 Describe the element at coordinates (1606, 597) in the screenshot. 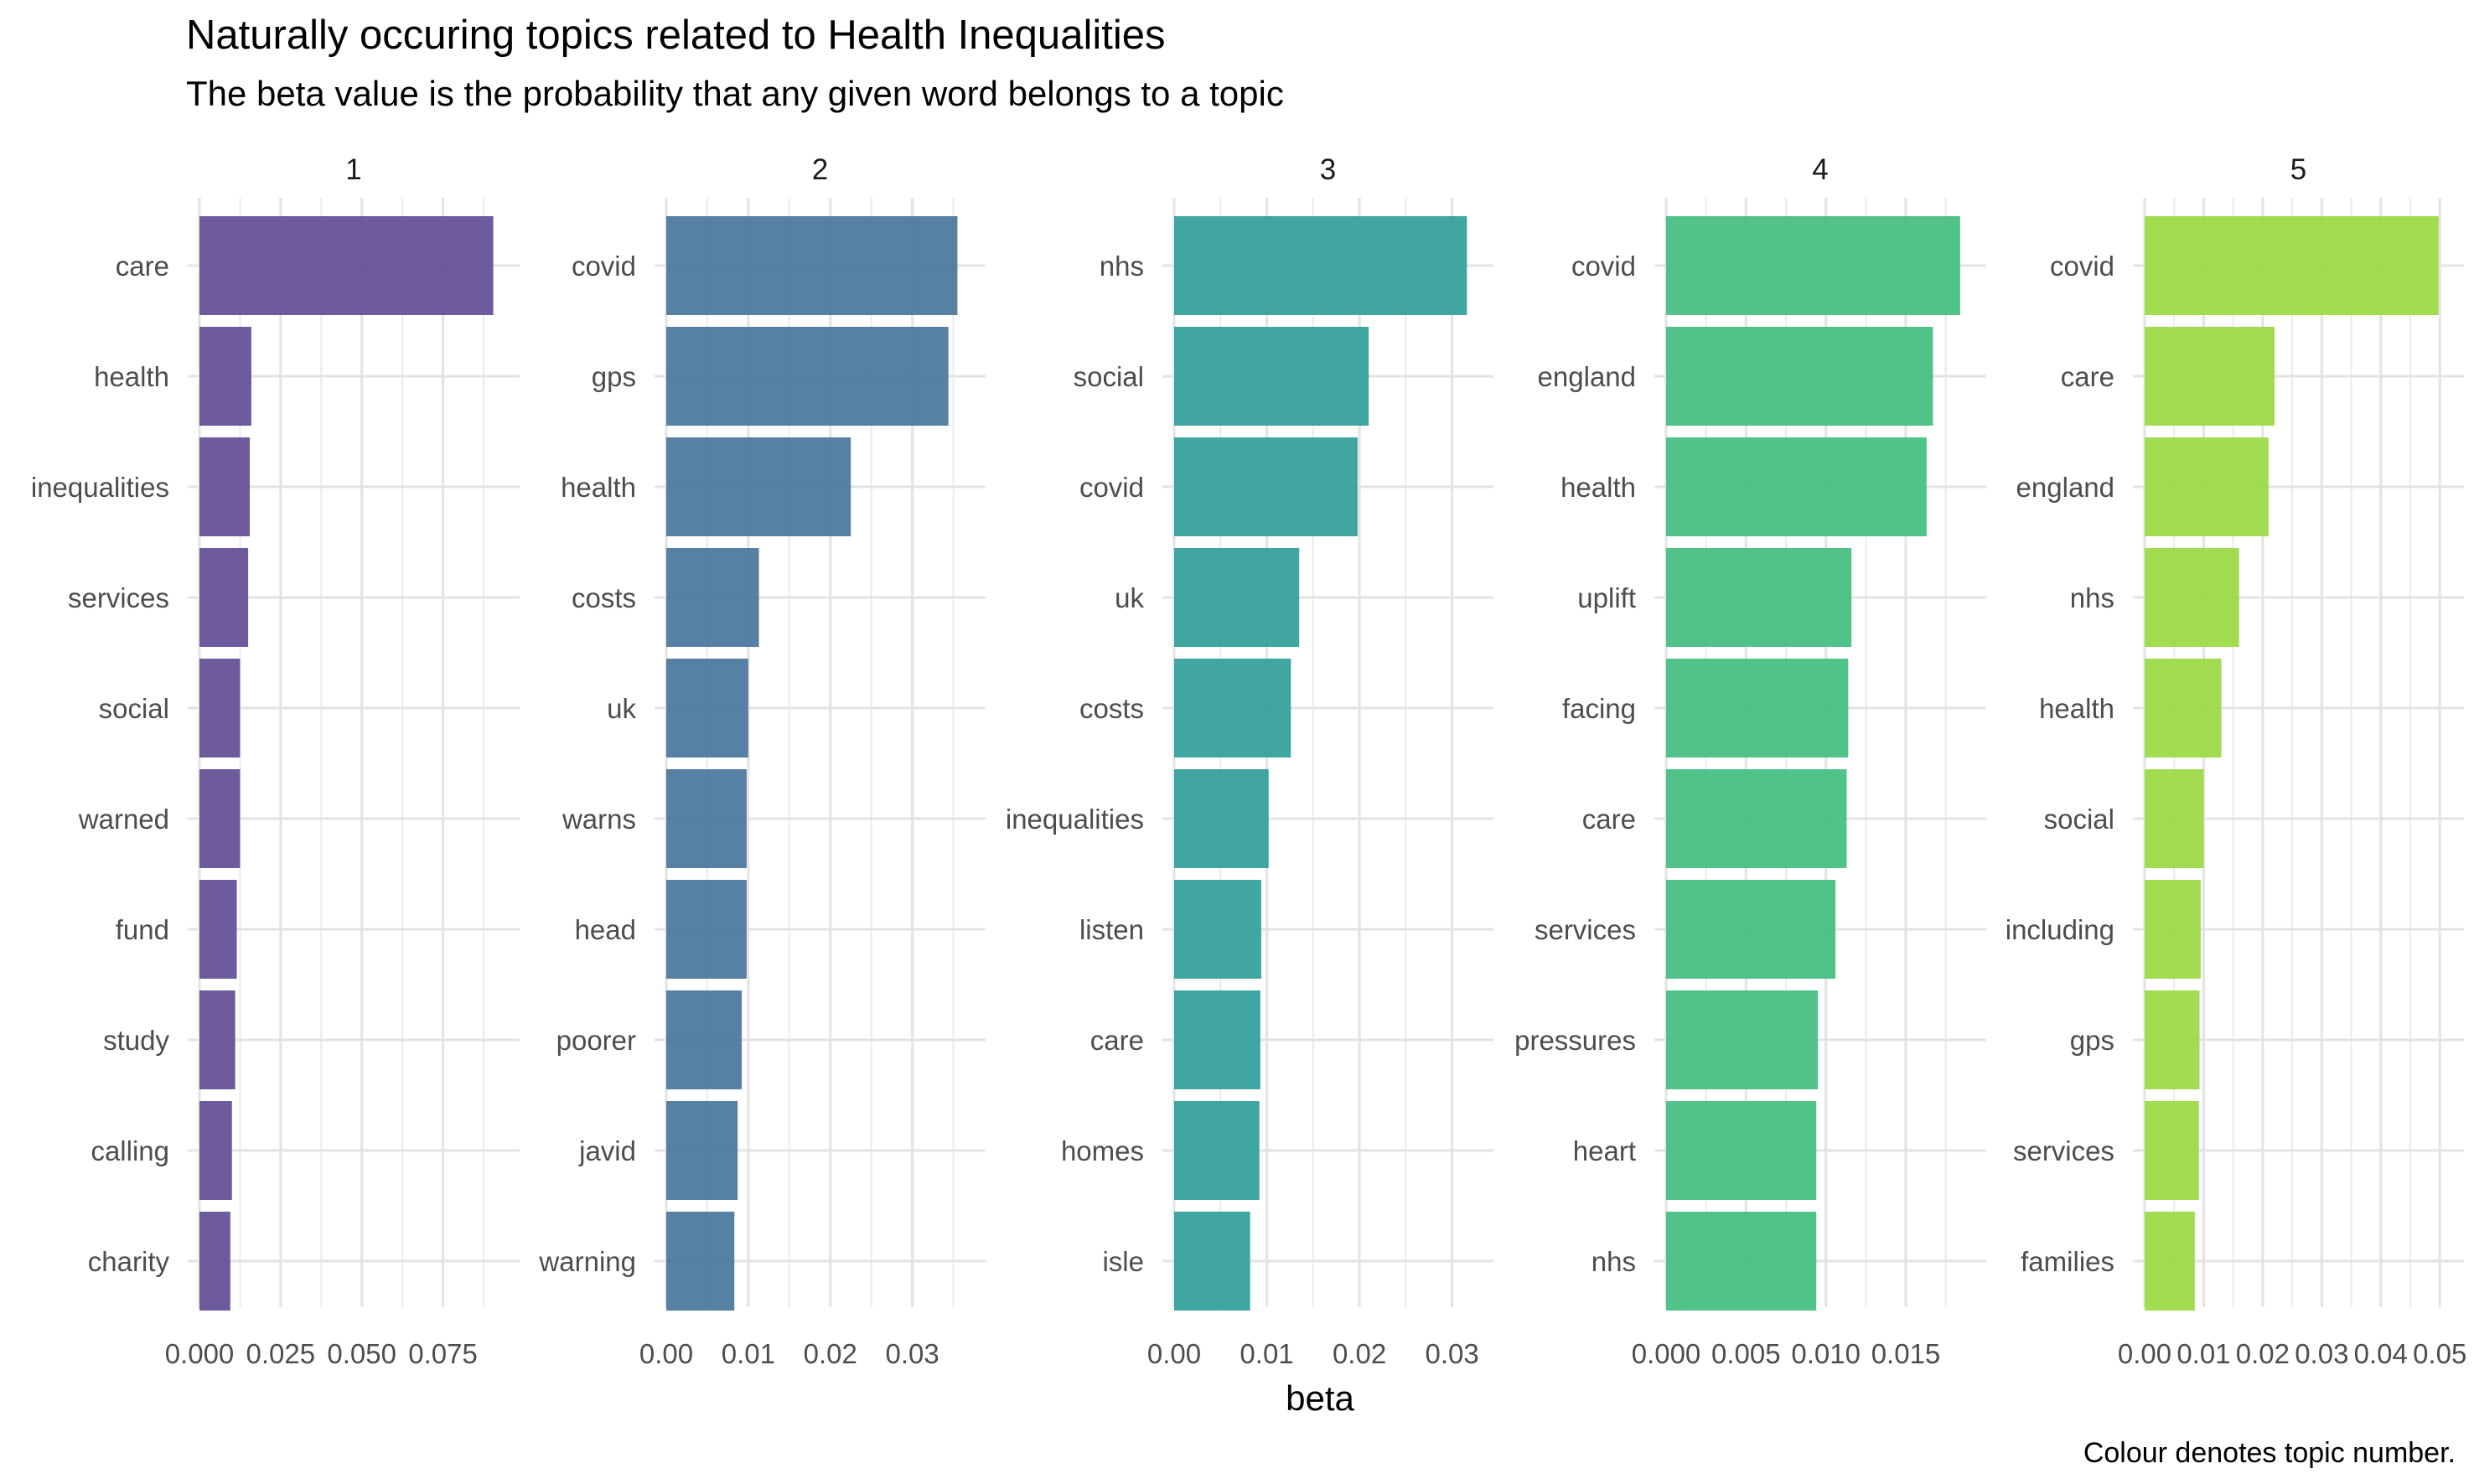

I see `category-label: uplift` at that location.